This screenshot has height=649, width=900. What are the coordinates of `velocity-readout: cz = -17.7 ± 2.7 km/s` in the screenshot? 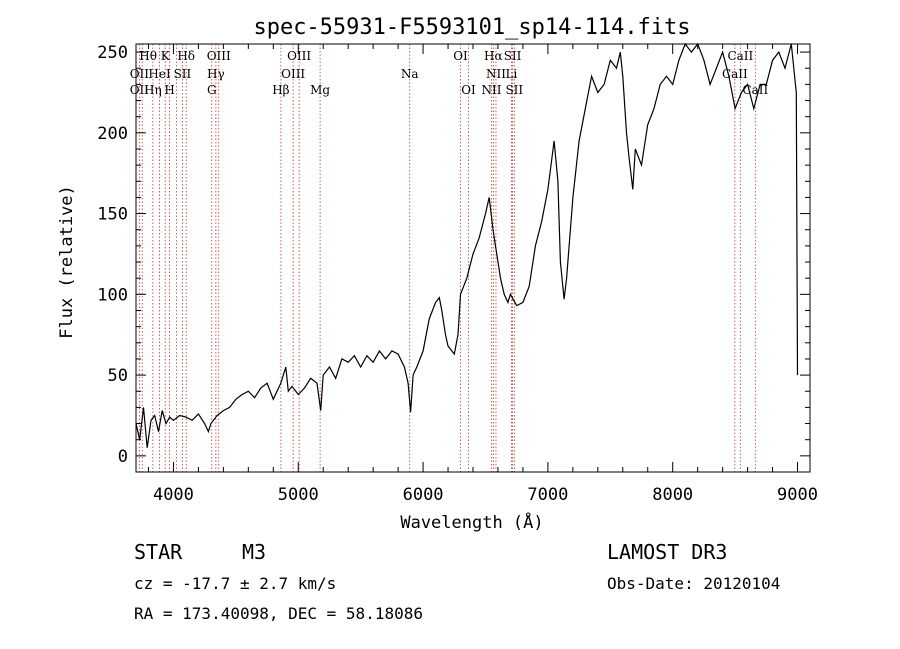 It's located at (235, 583).